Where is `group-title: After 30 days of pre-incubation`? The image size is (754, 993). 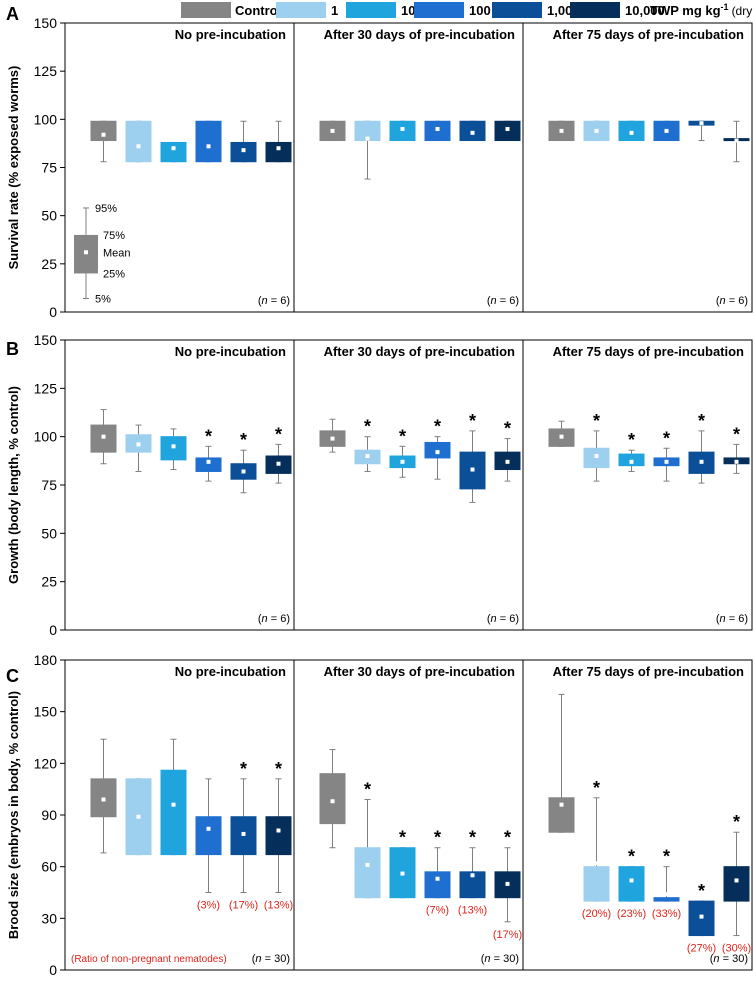 group-title: After 30 days of pre-incubation is located at coordinates (419, 34).